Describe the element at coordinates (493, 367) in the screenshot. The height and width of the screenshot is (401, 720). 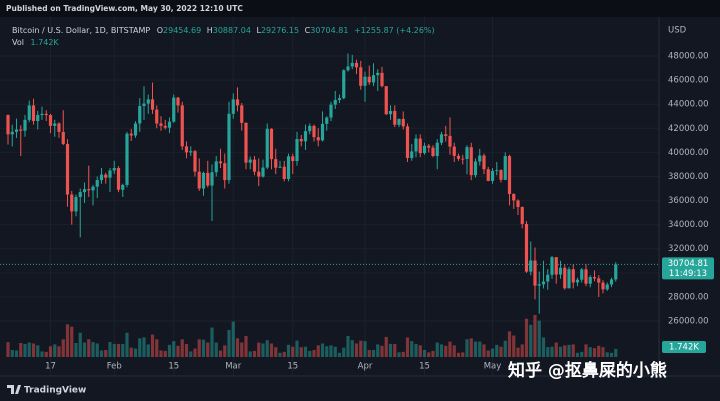
I see `x-tick-label: May` at that location.